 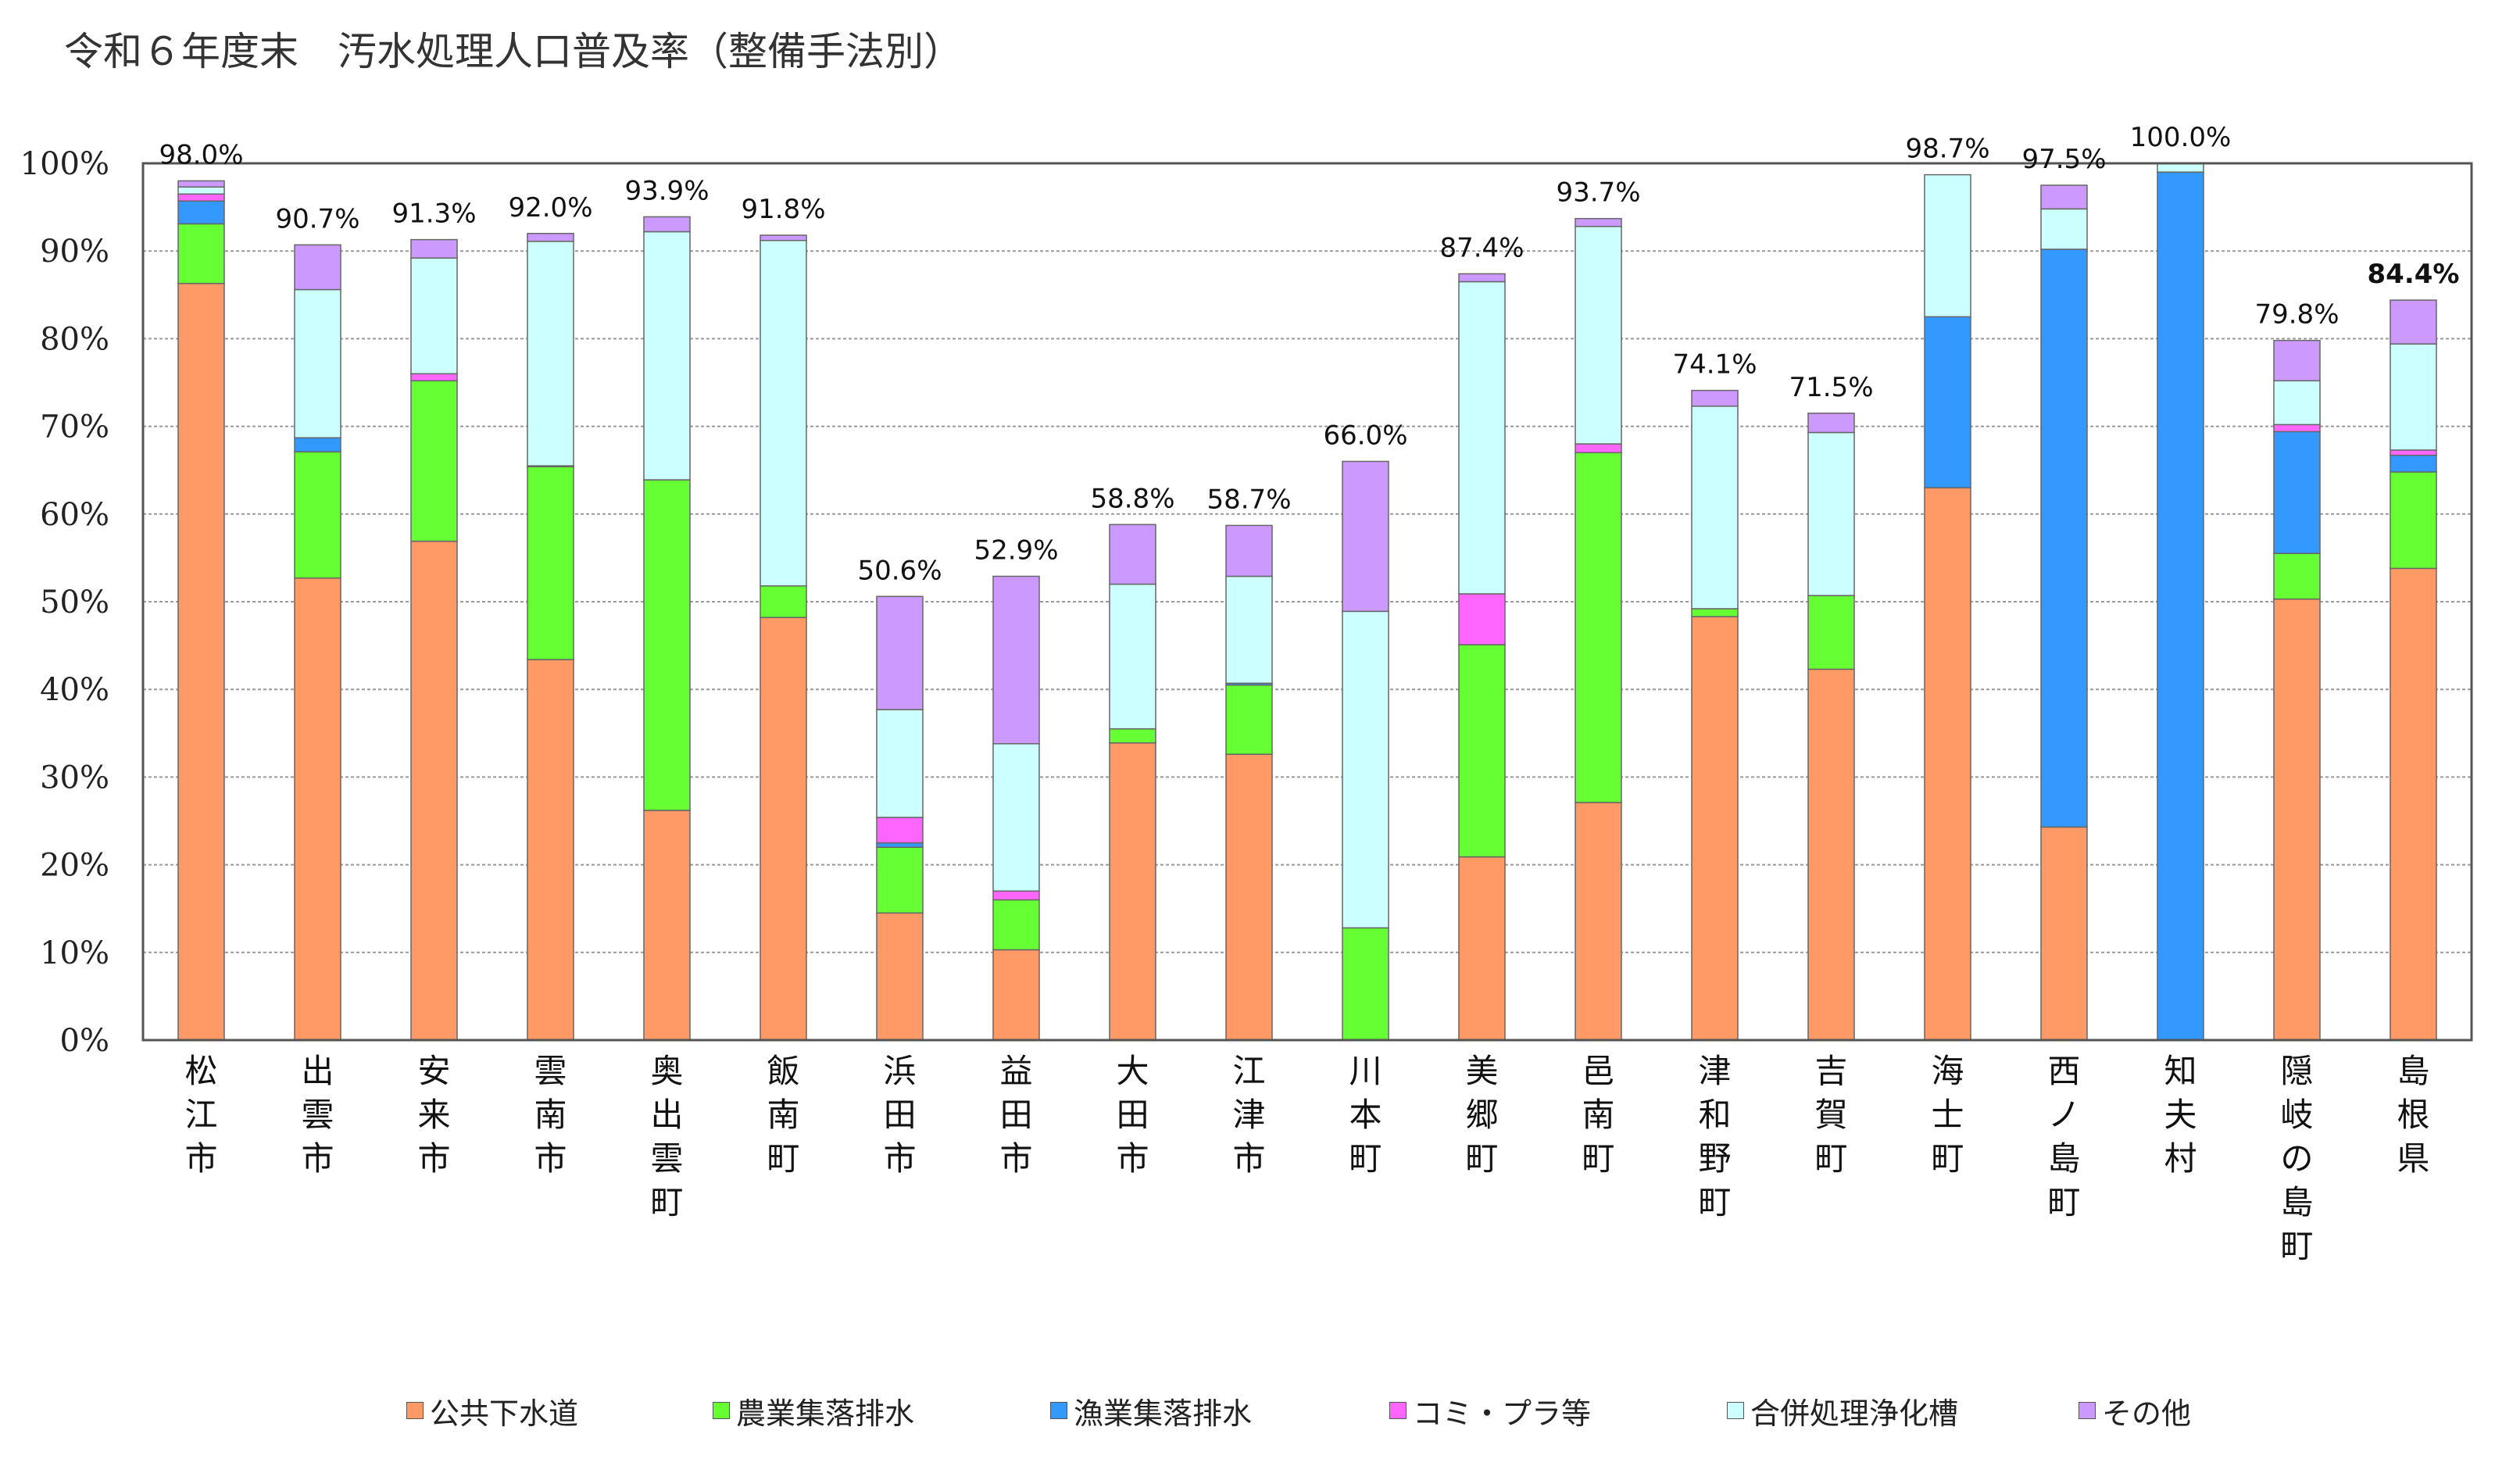 What do you see at coordinates (2296, 1158) in the screenshot?
I see `category-label: 隠岐の島町` at bounding box center [2296, 1158].